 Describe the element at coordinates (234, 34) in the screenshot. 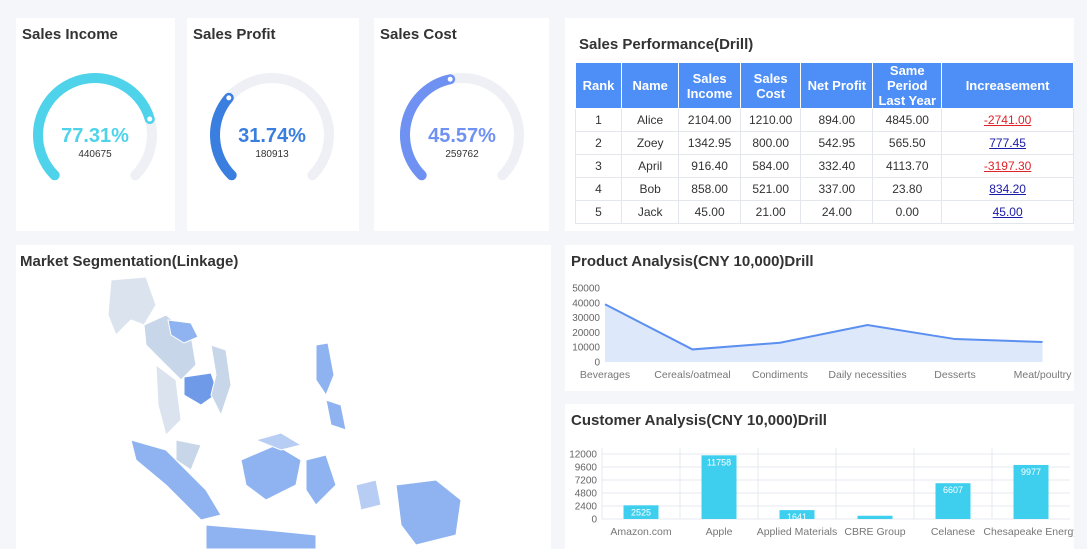

I see `gauge-title: Sales Profit` at that location.